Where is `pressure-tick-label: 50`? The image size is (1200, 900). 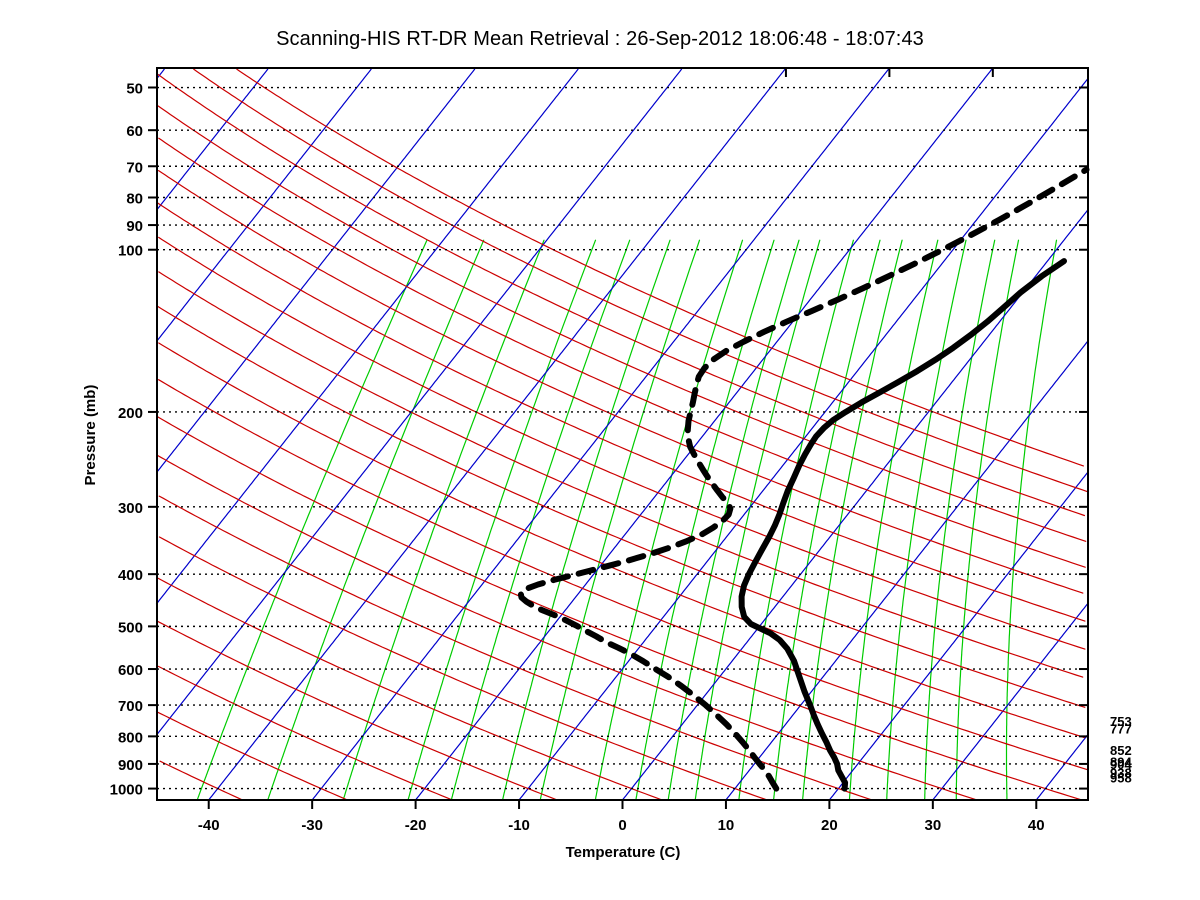 pressure-tick-label: 50 is located at coordinates (134, 89).